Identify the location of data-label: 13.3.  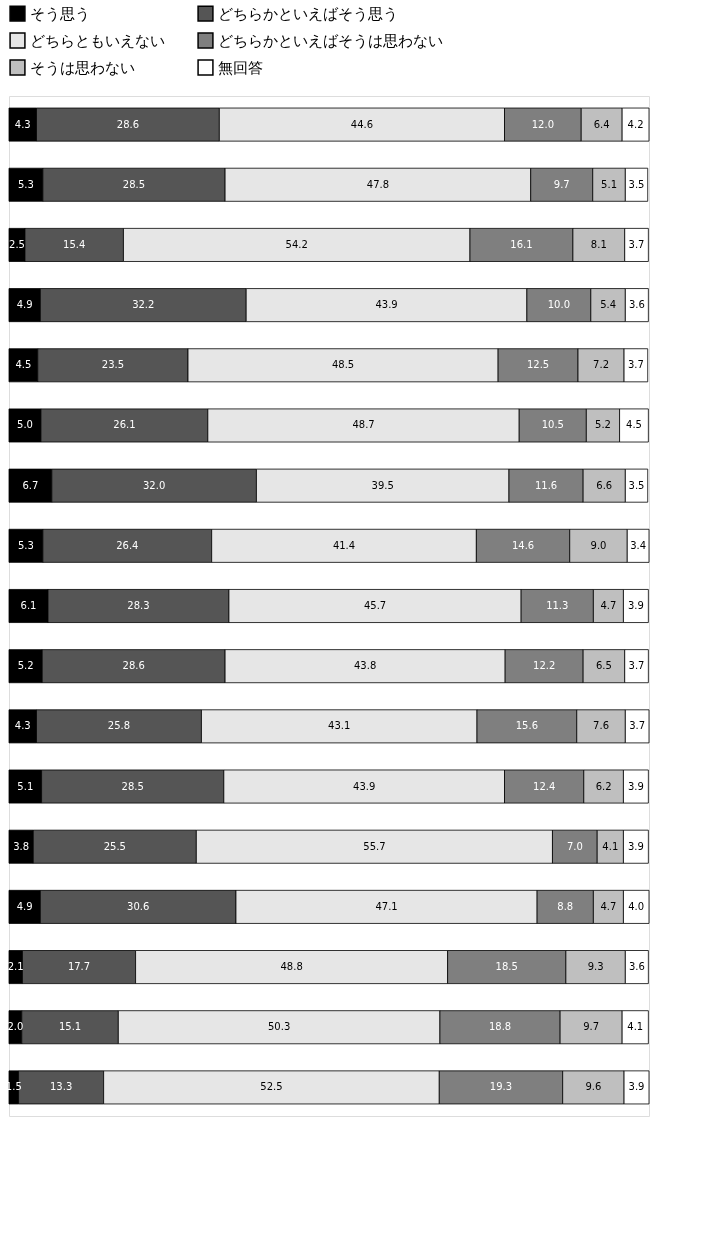
(61, 1087).